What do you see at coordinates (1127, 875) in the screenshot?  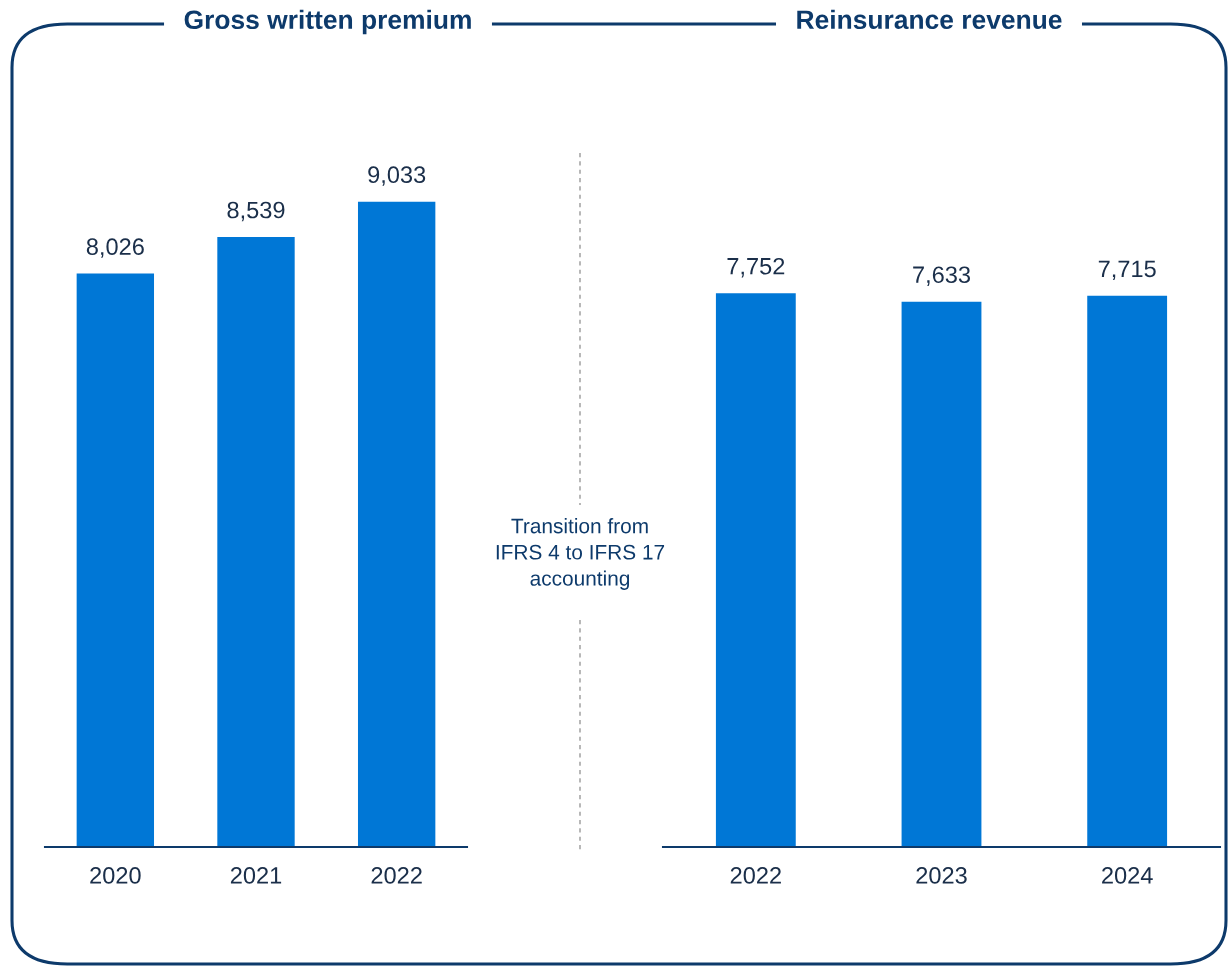 I see `x-tick-label: 2024` at bounding box center [1127, 875].